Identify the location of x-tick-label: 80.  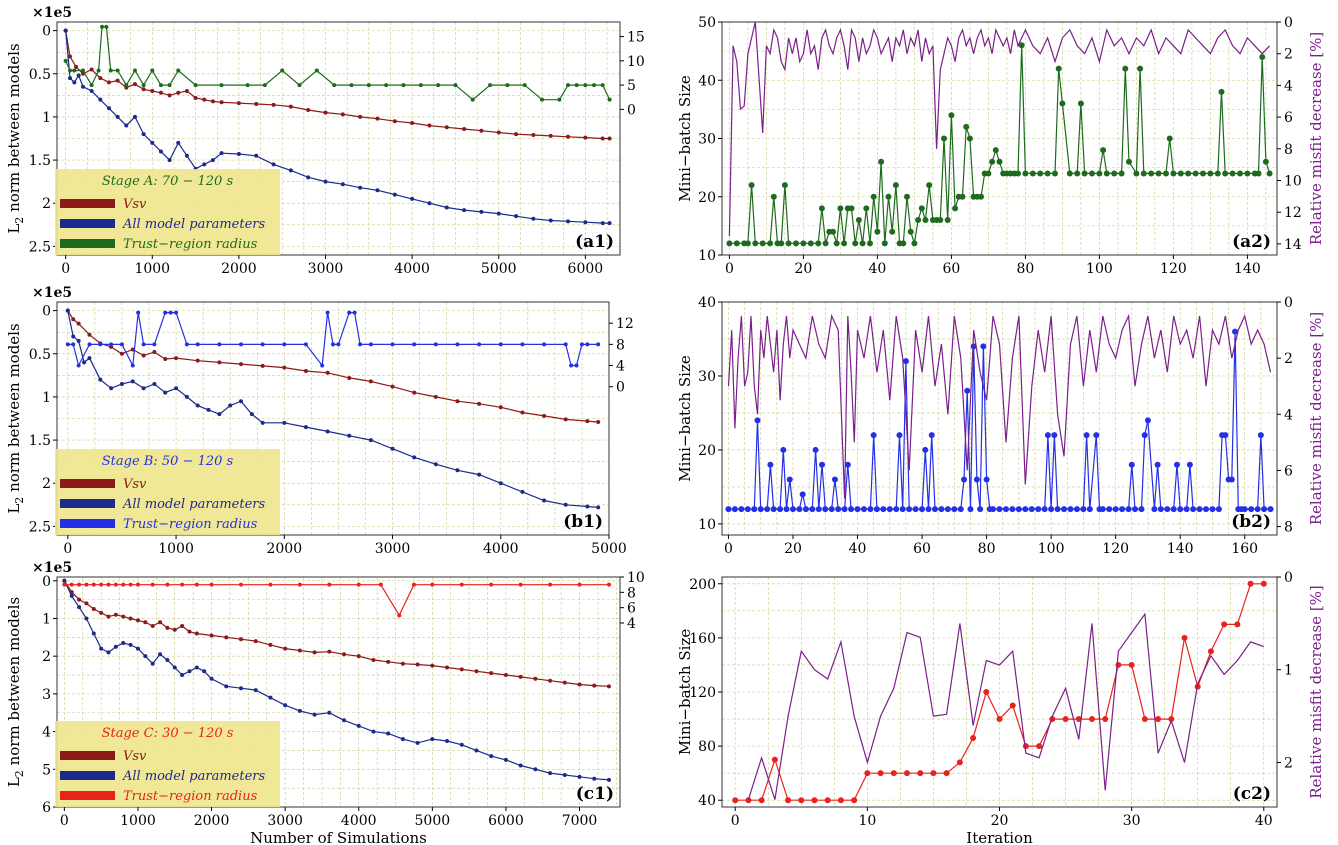
(987, 549).